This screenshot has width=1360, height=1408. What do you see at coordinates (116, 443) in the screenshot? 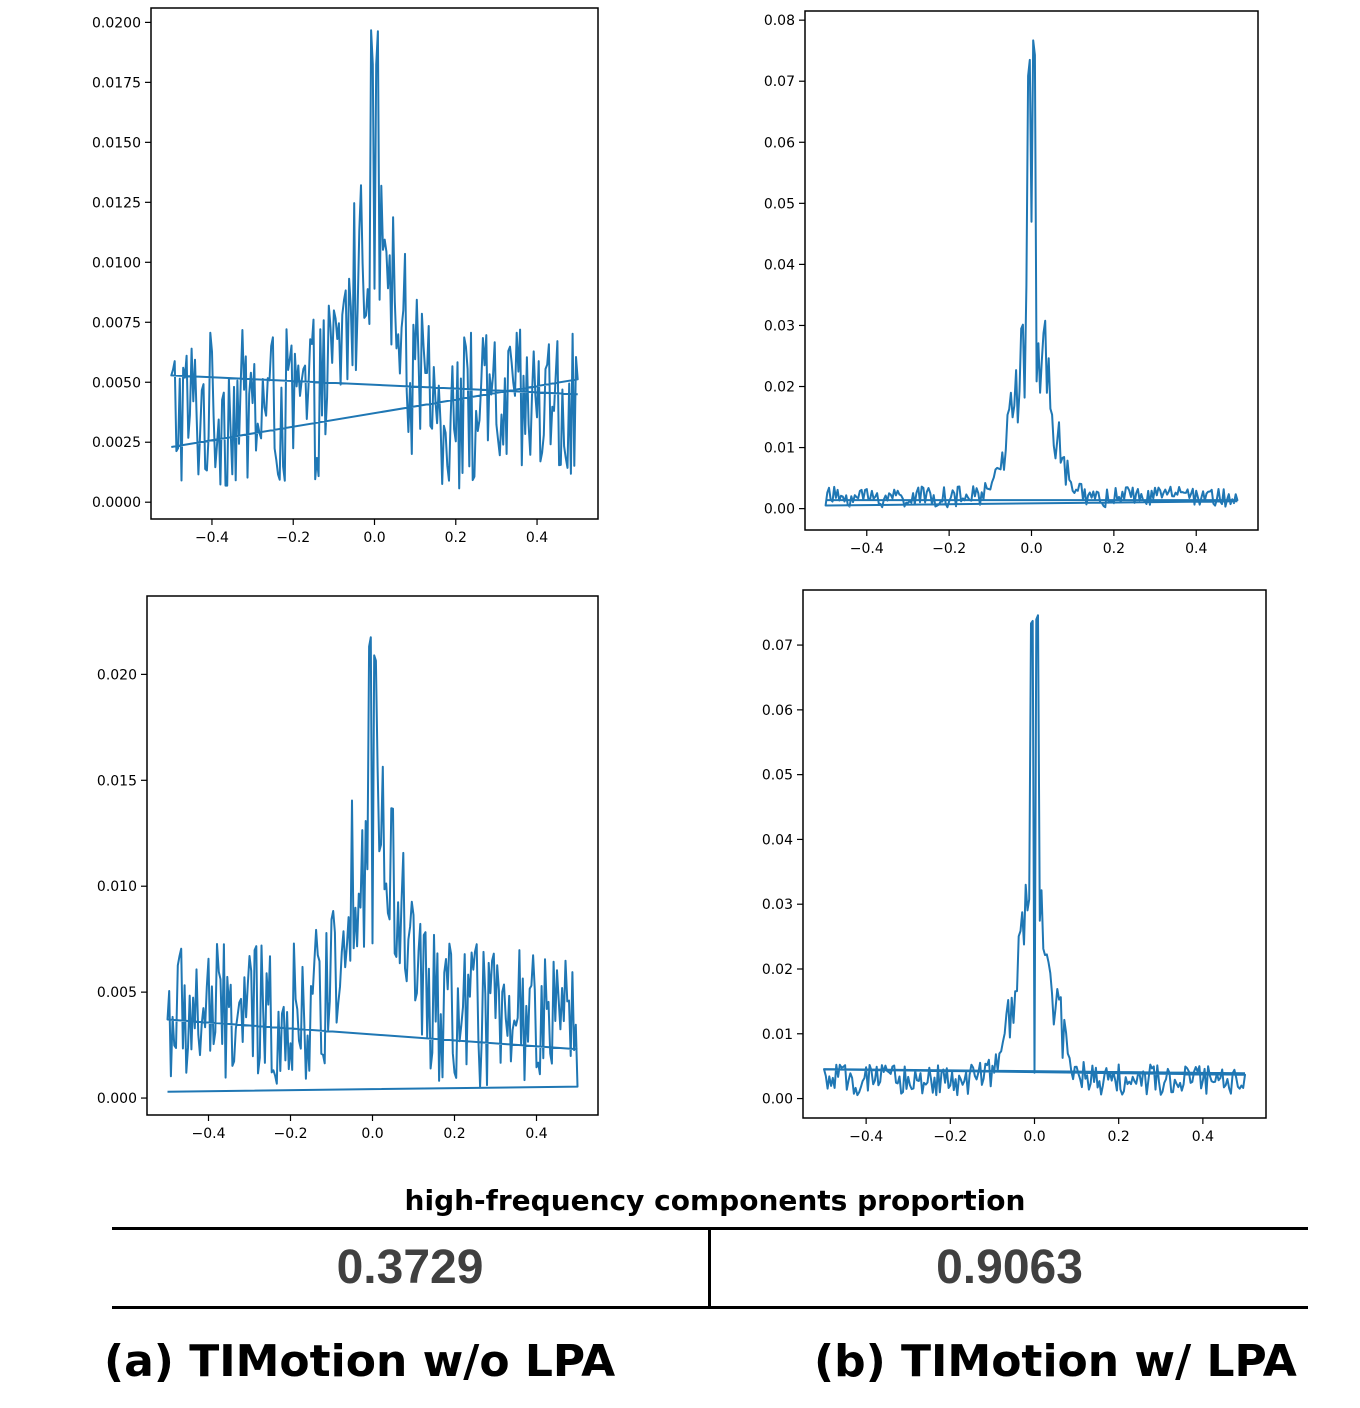
I see `y-tick-label: 0.0025` at bounding box center [116, 443].